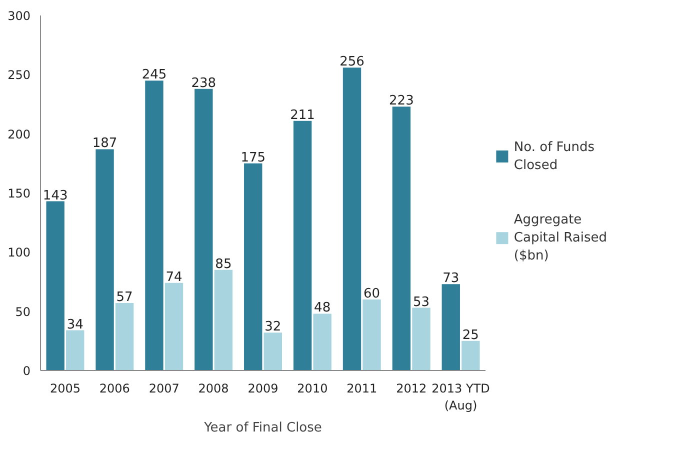 Image resolution: width=698 pixels, height=454 pixels. I want to click on data-label: 57, so click(124, 298).